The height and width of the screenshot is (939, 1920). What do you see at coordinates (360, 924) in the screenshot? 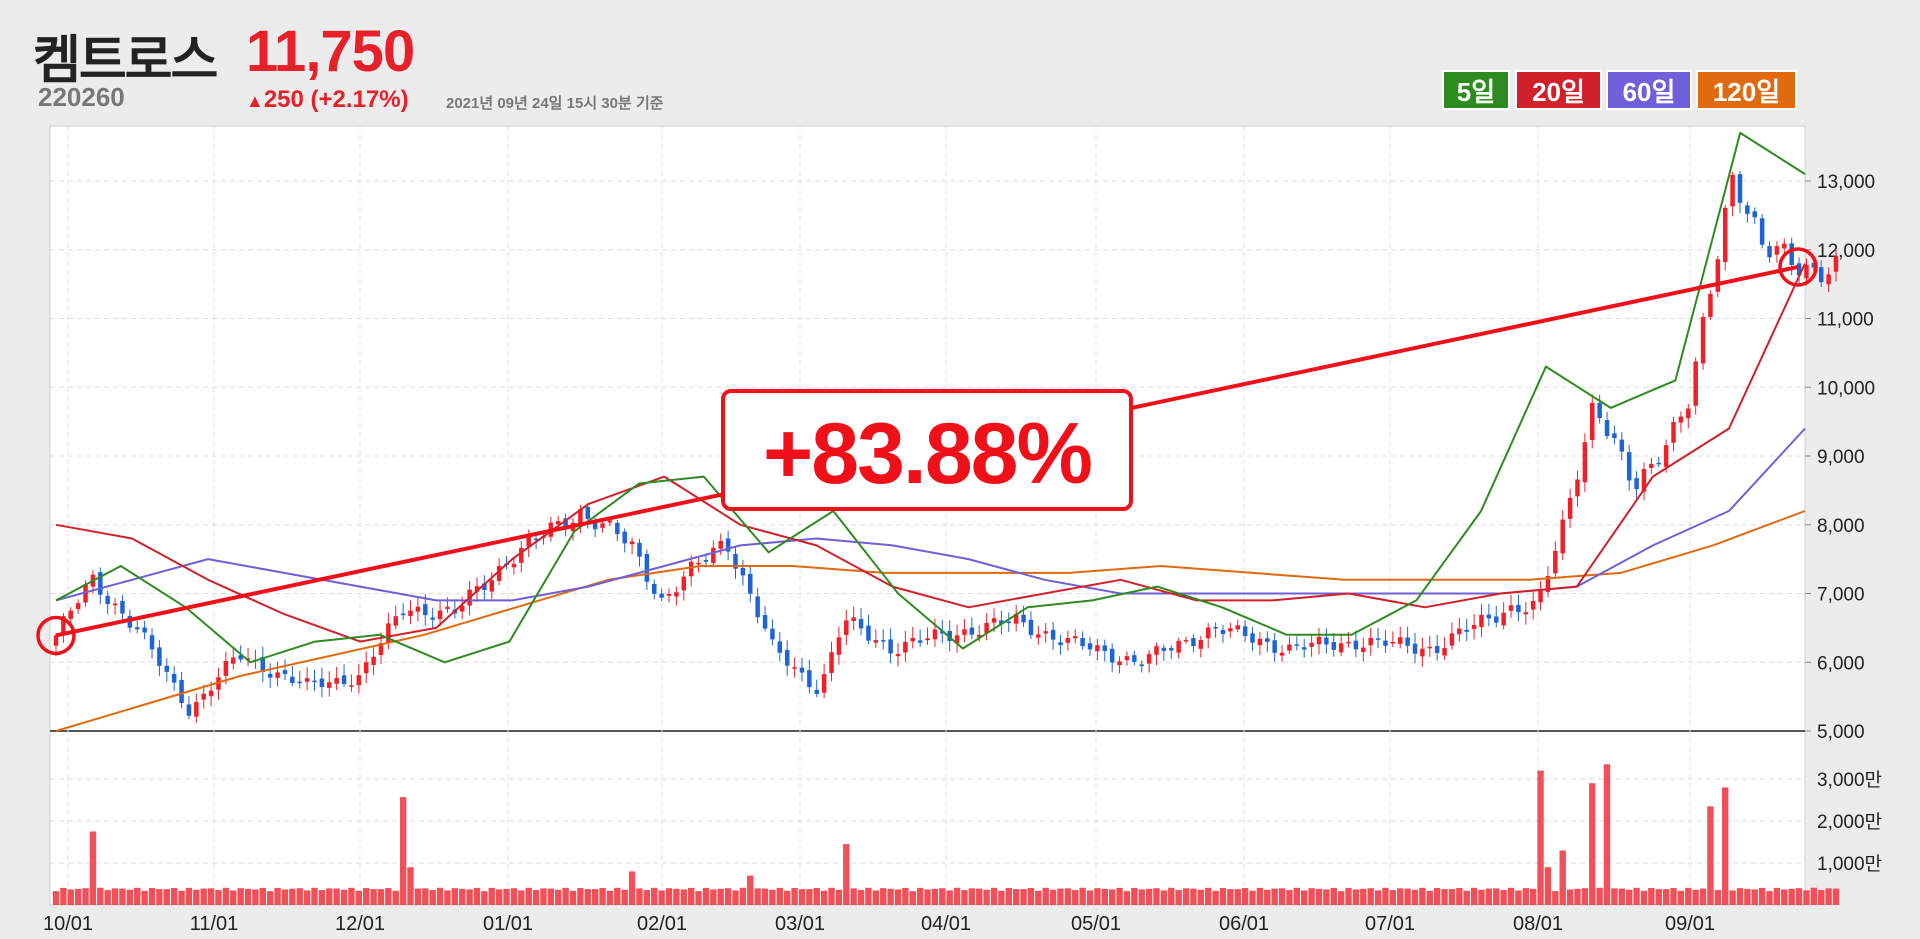
I see `x-tick-label: 12/01` at bounding box center [360, 924].